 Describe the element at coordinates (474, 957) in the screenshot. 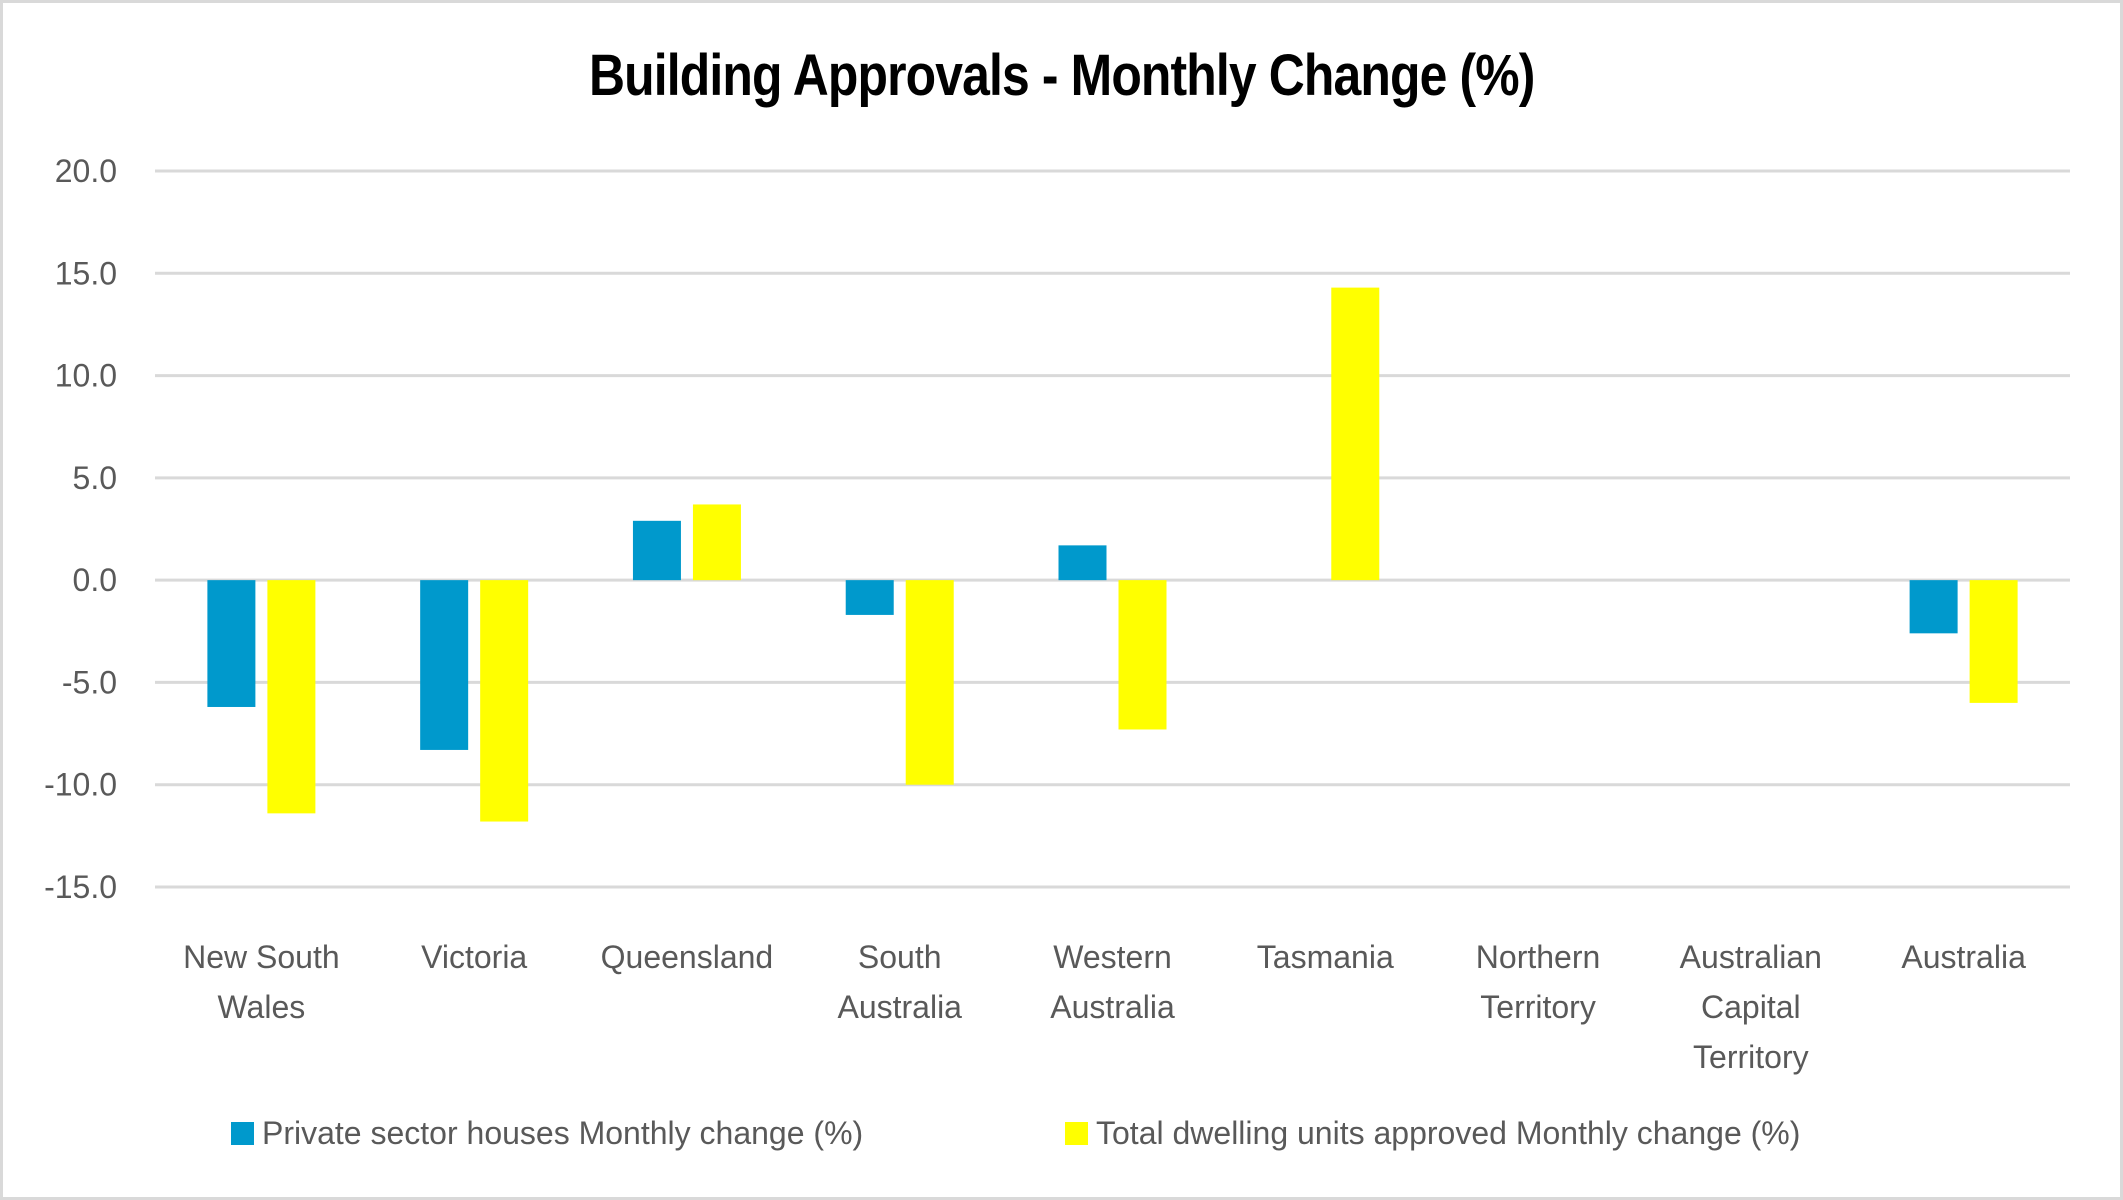

I see `x-tick-label: Victoria` at that location.